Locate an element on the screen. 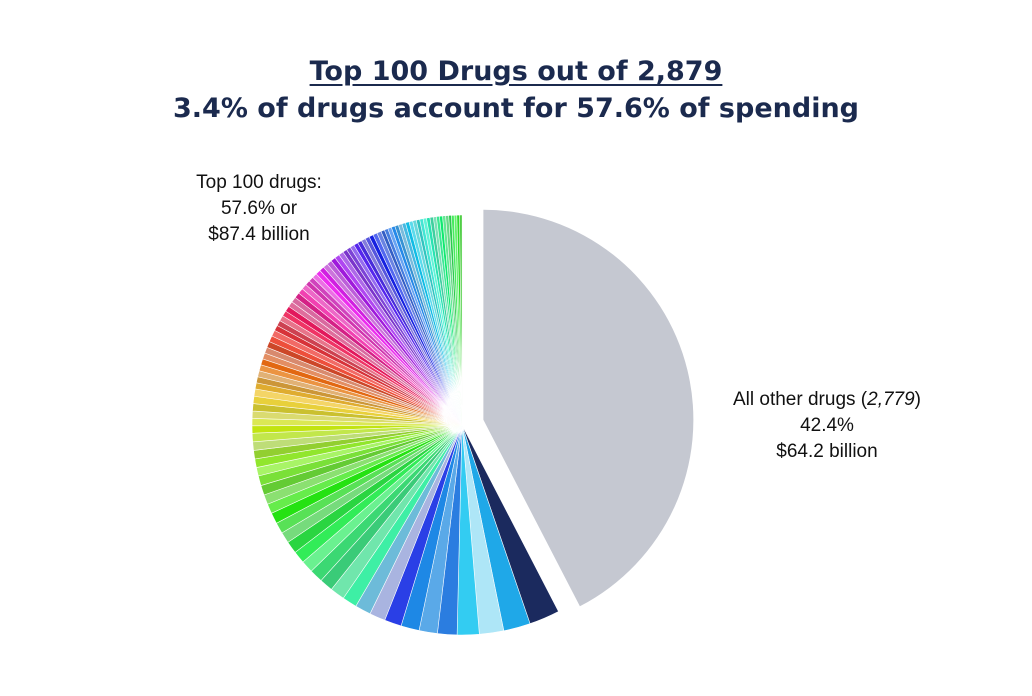  other-slice-group is located at coordinates (588, 408).